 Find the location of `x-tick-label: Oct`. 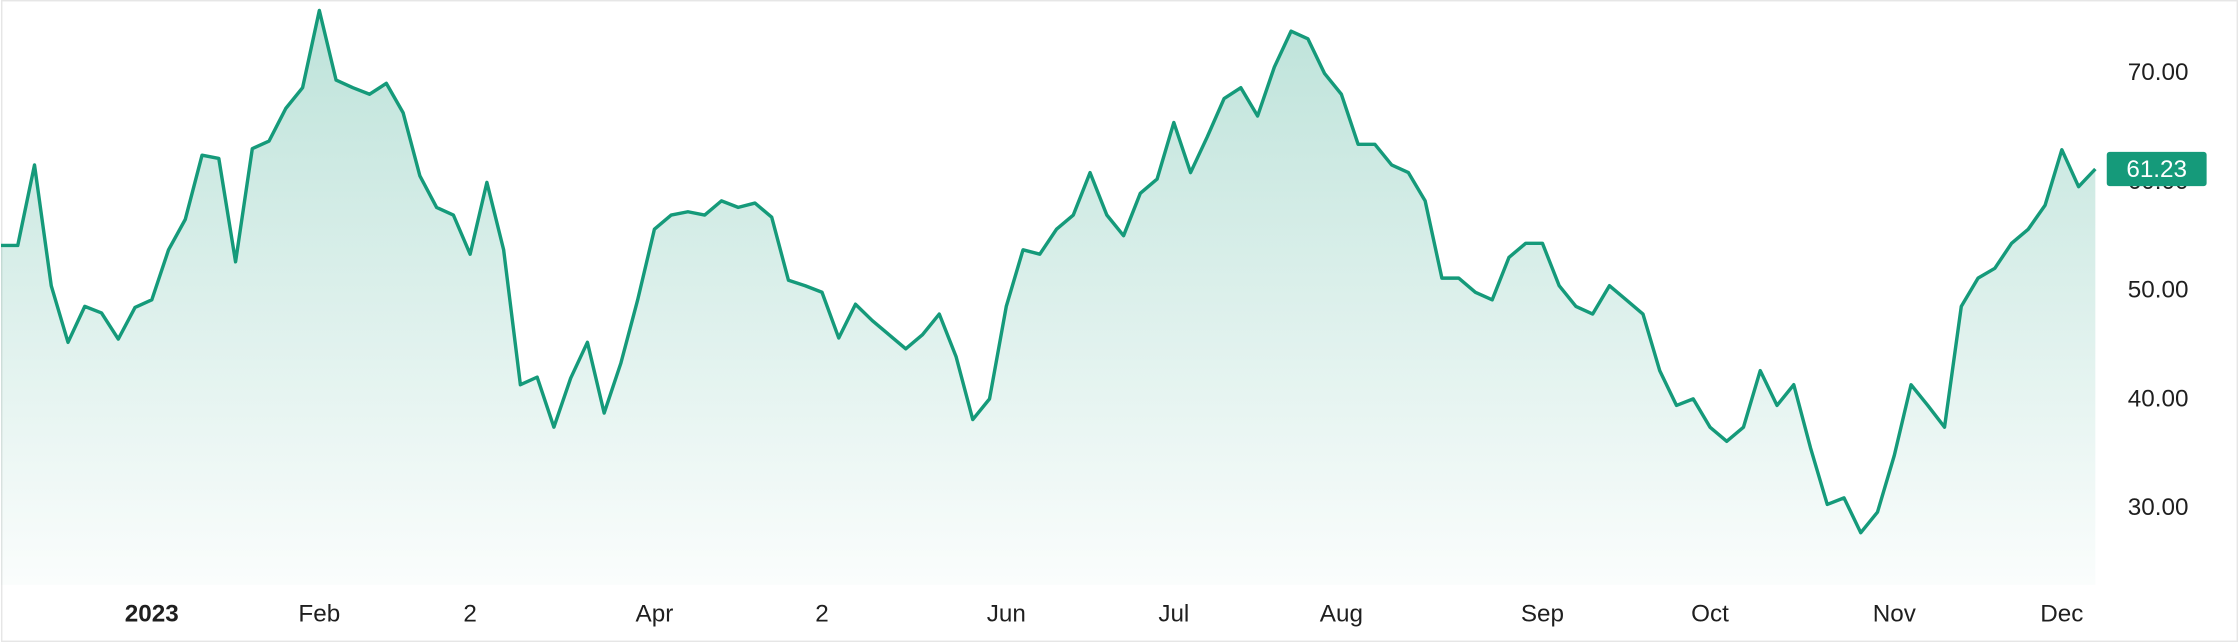

x-tick-label: Oct is located at coordinates (1710, 613).